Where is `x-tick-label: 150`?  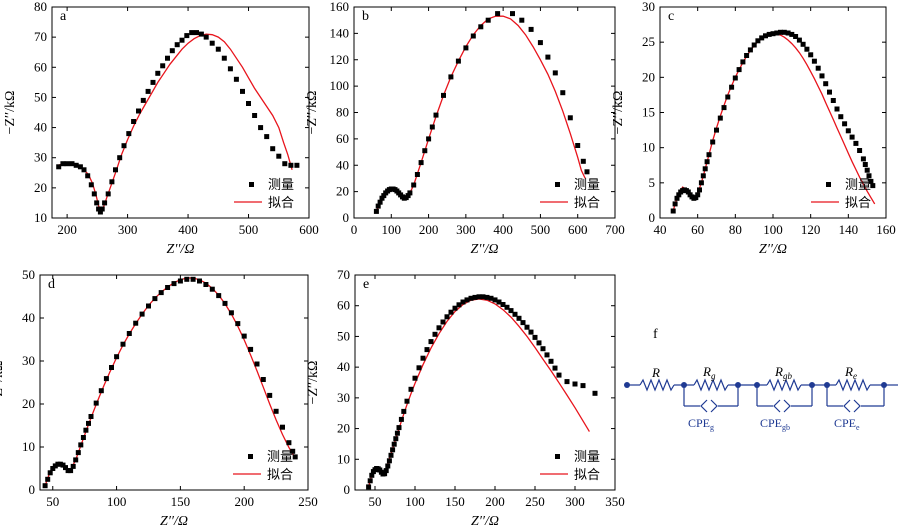 x-tick-label: 150 is located at coordinates (181, 501).